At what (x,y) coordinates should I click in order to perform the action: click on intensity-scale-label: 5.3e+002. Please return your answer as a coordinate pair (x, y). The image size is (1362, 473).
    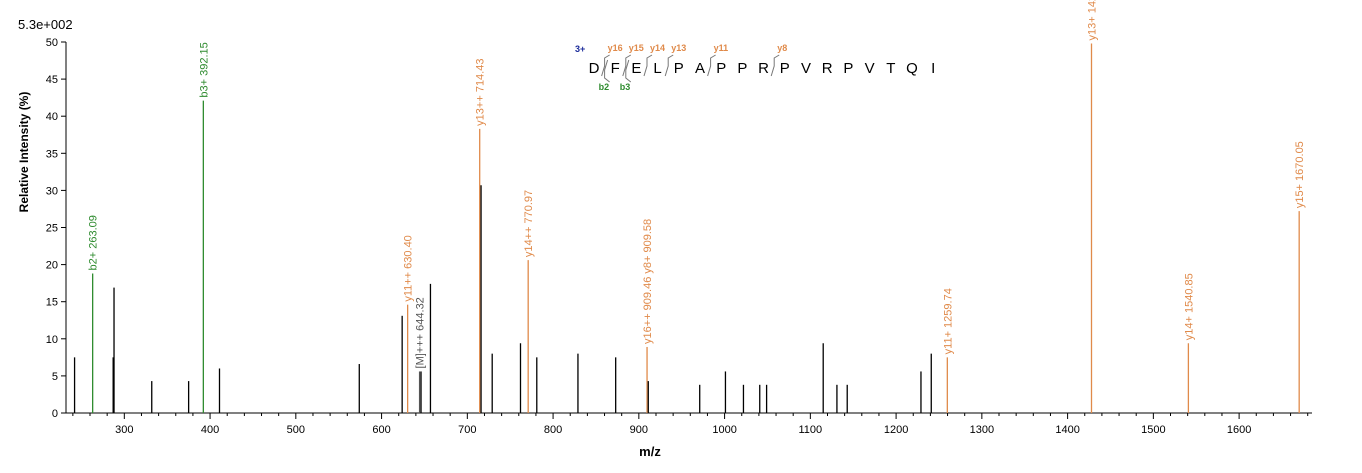
    Looking at the image, I should click on (45, 24).